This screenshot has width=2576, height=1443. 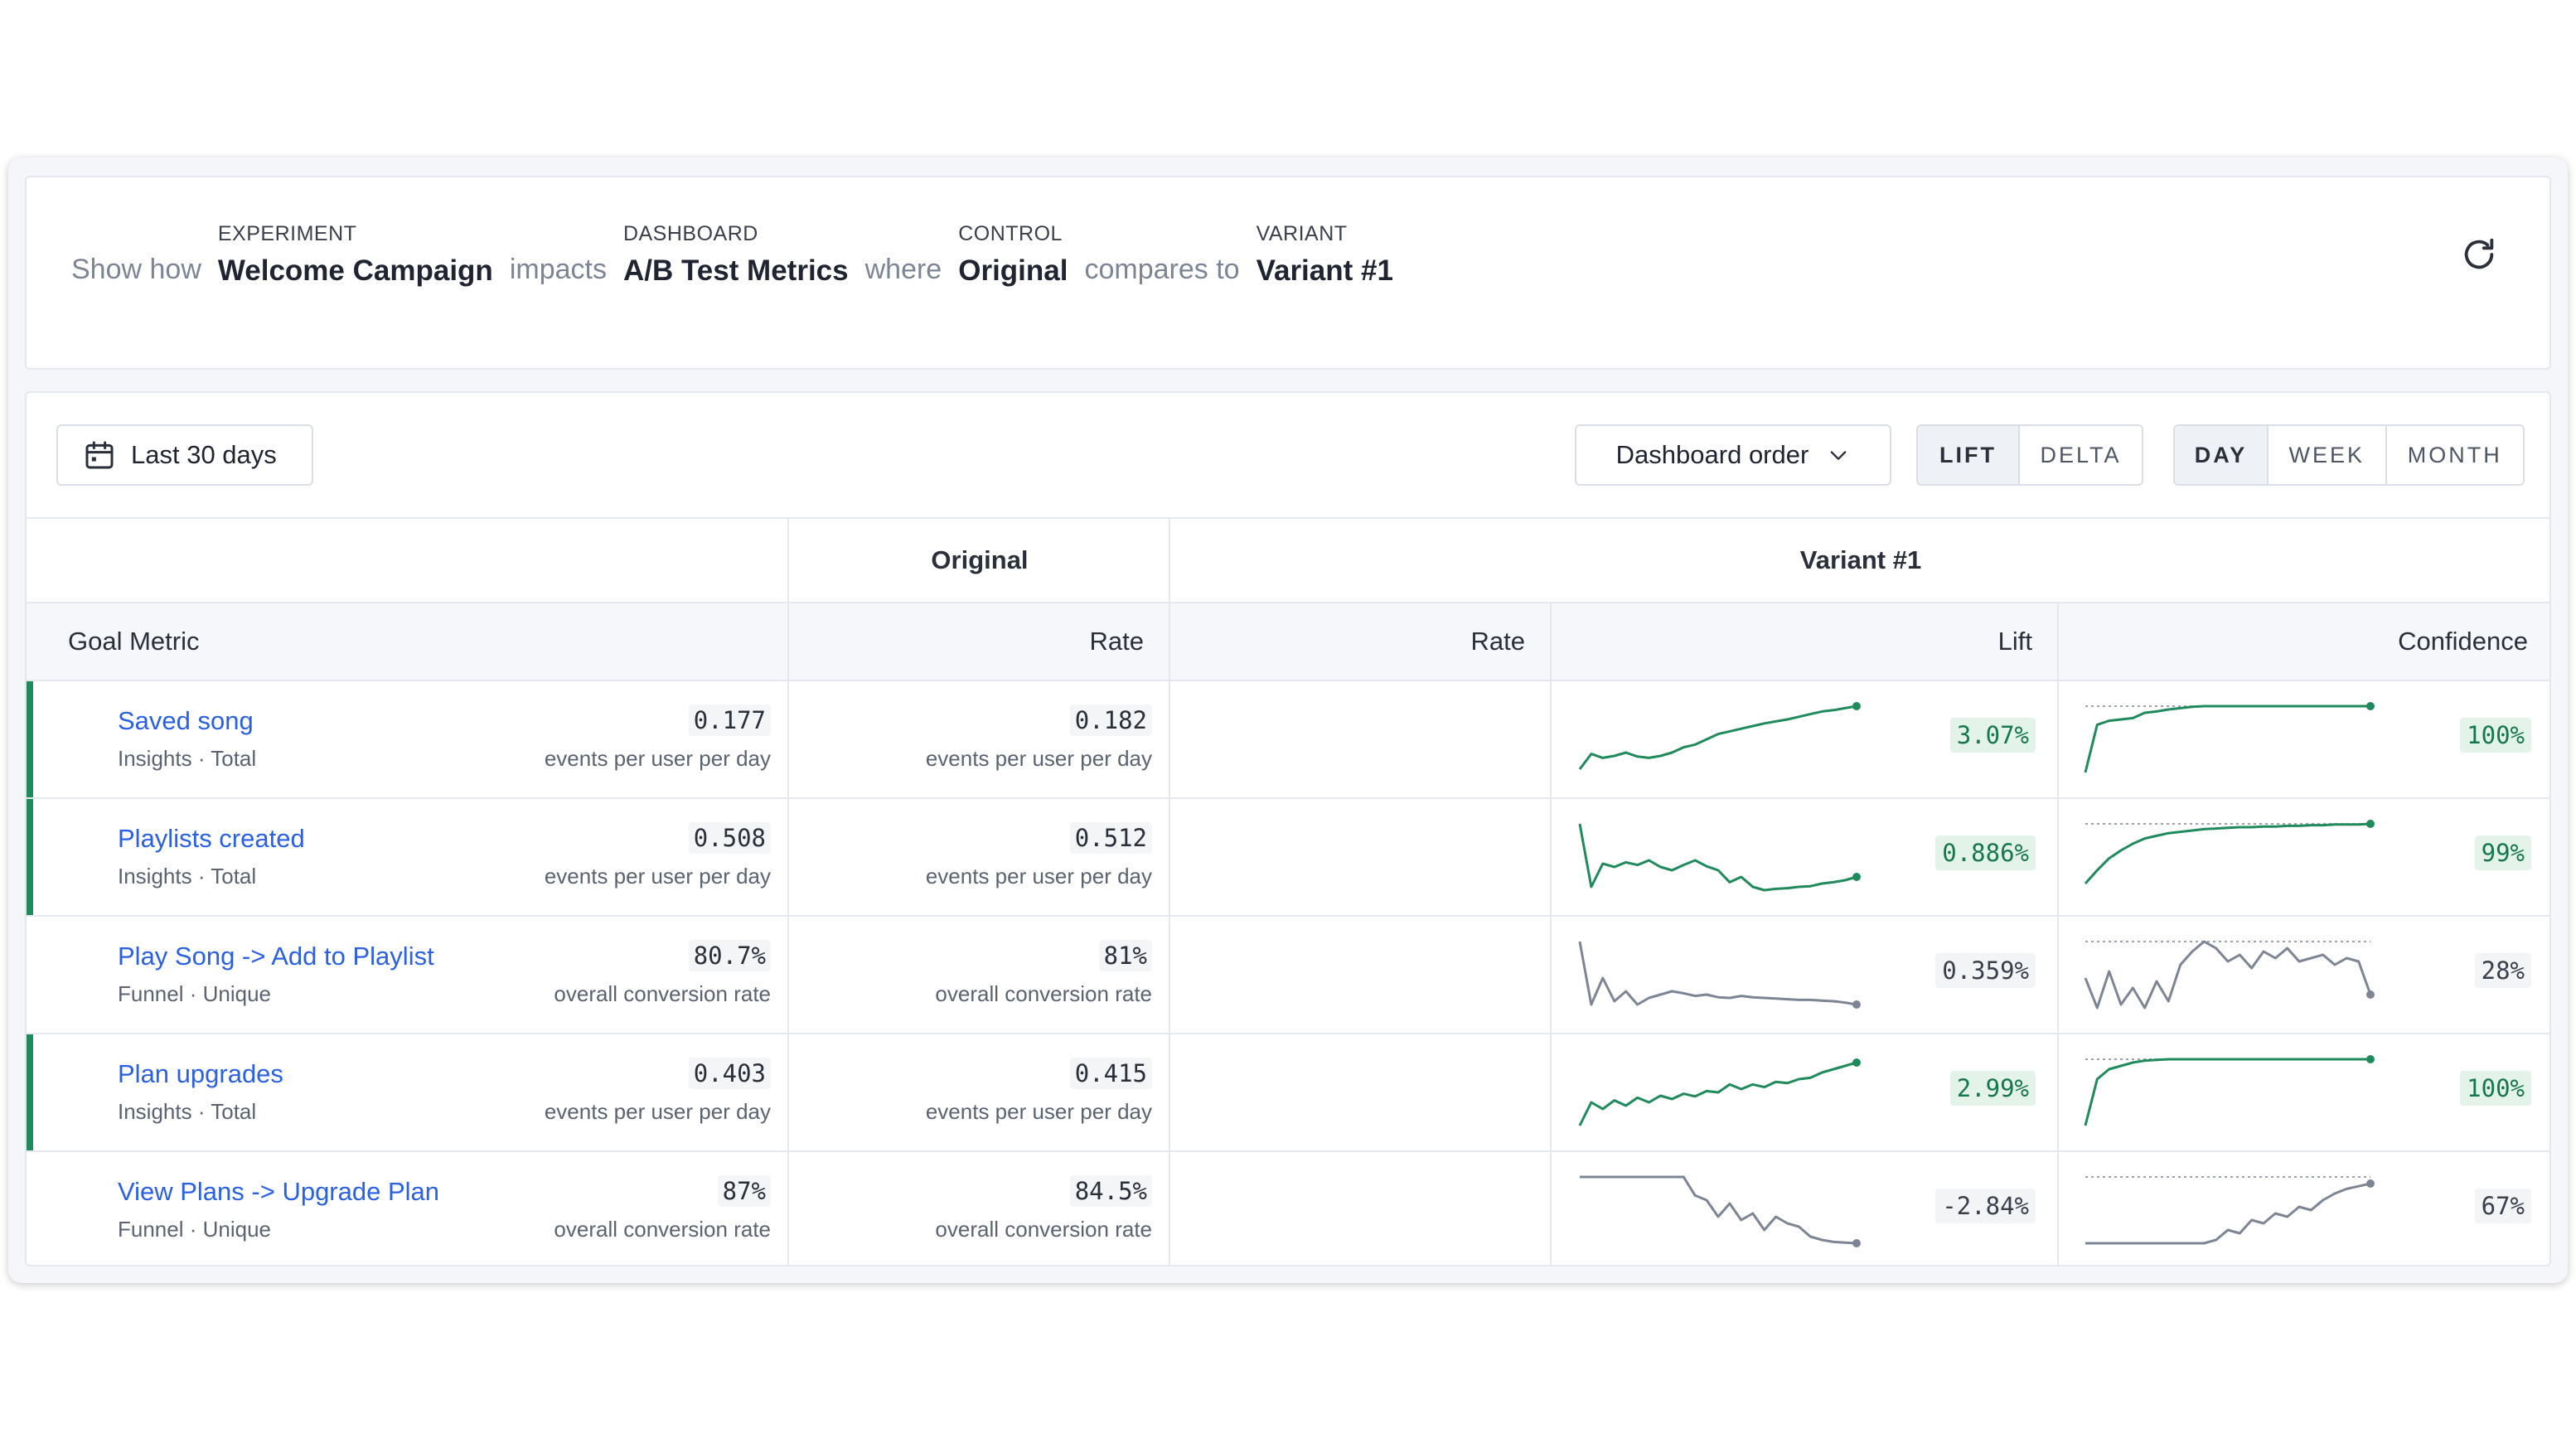 I want to click on chevron-down-icon, so click(x=1838, y=455).